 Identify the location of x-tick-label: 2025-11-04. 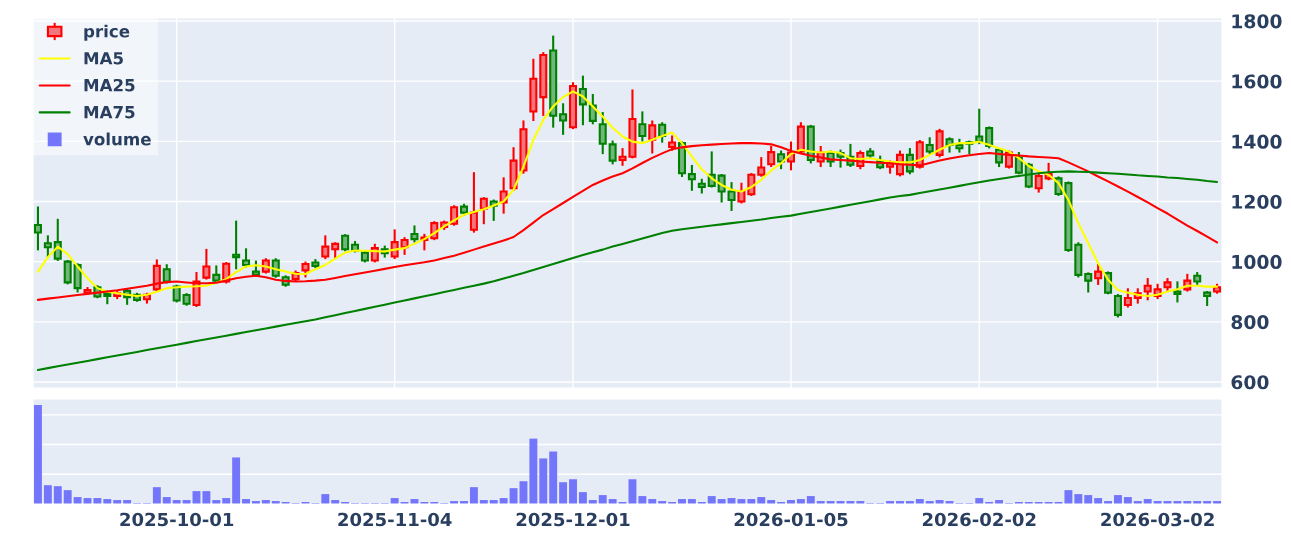
(395, 519).